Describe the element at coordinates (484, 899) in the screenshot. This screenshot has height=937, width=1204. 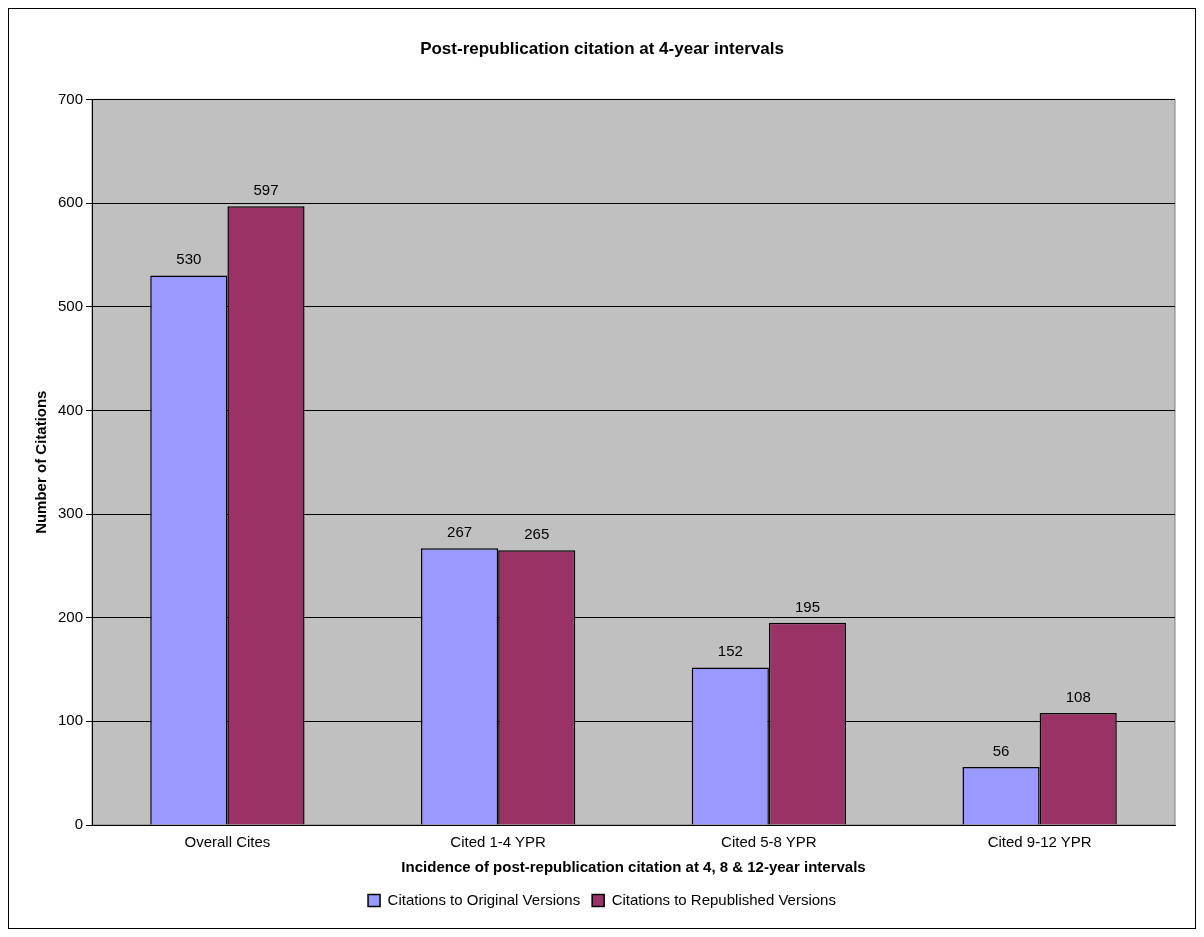
I see `legend-label: Citations to Original Versions` at that location.